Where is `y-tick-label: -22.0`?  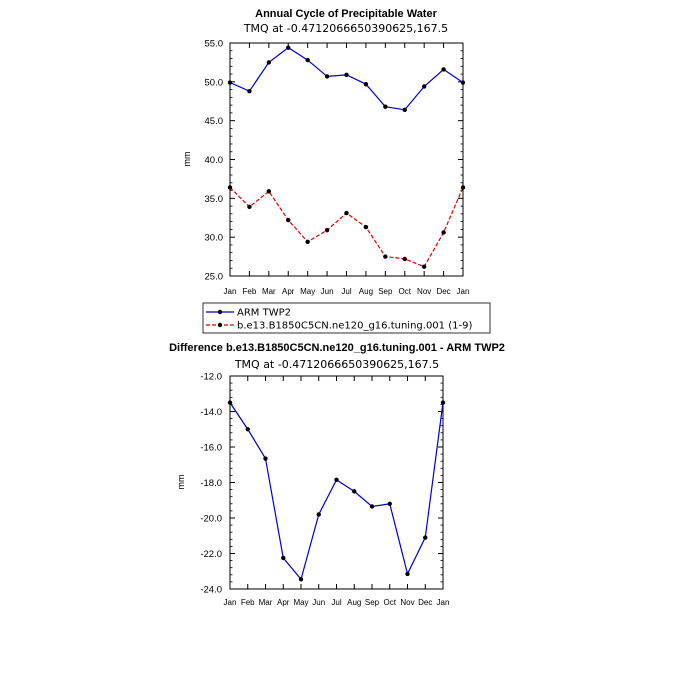 y-tick-label: -22.0 is located at coordinates (211, 554).